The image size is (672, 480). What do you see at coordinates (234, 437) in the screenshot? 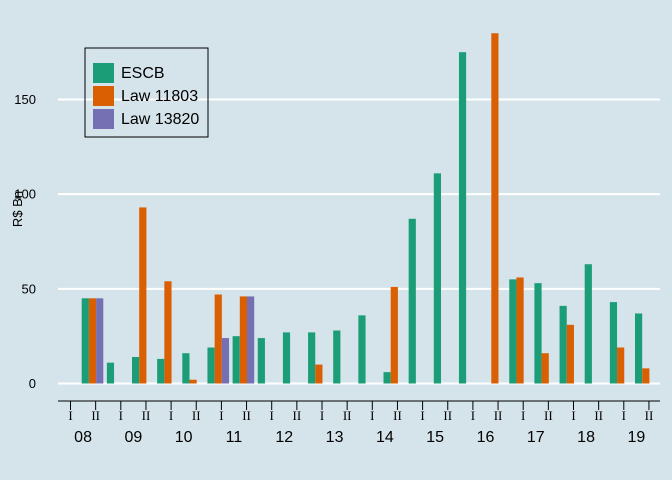
I see `year-label: 11` at bounding box center [234, 437].